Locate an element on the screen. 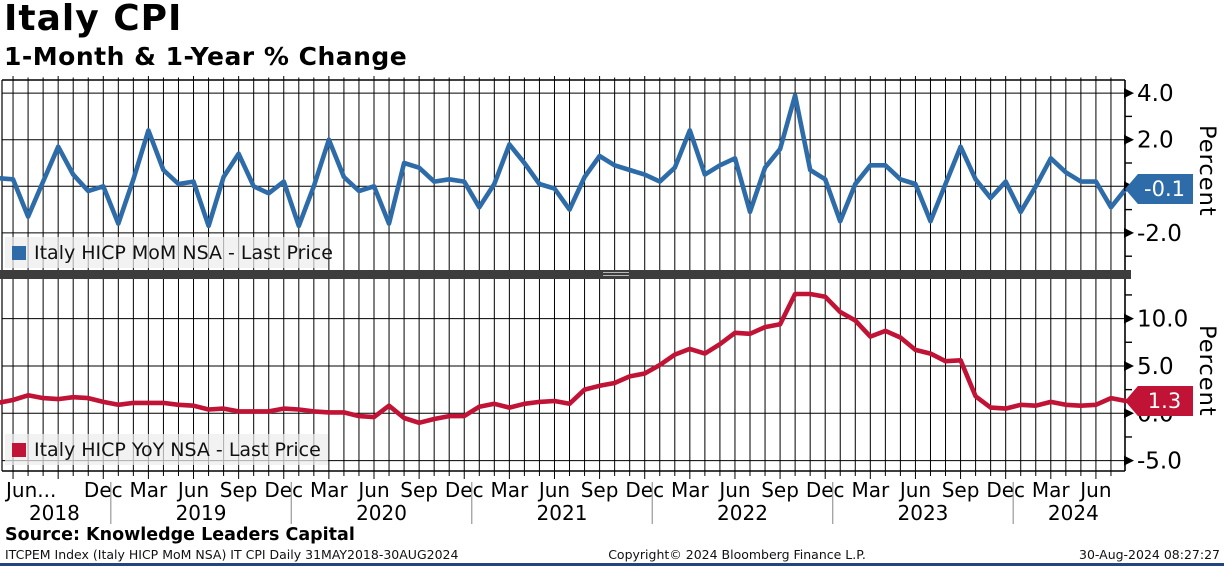 Image resolution: width=1224 pixels, height=566 pixels. splitter-grip-icon is located at coordinates (616, 274).